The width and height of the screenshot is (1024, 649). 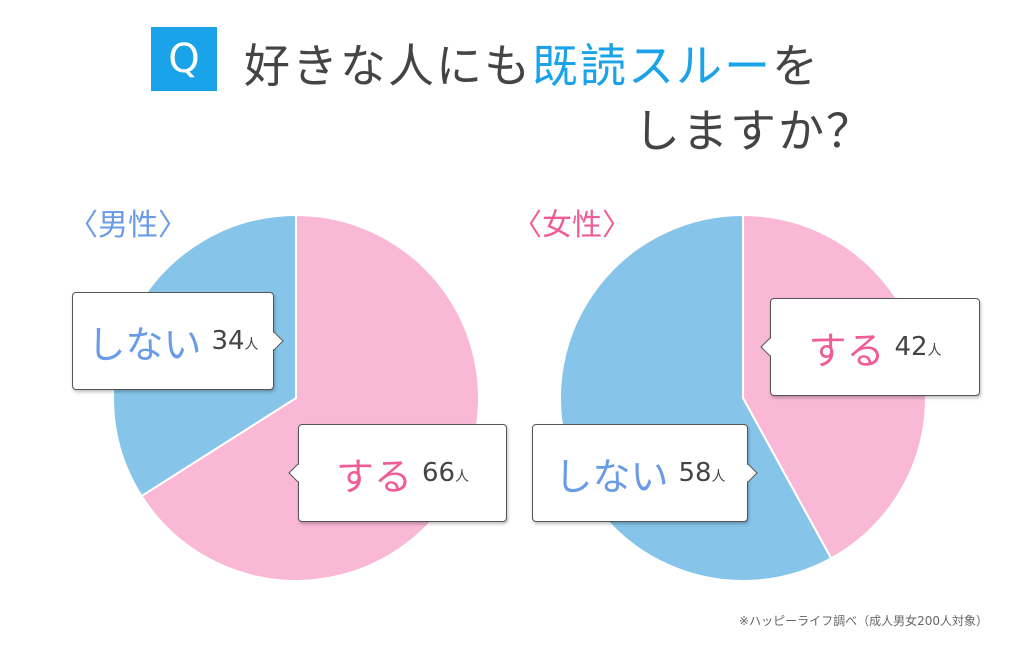 I want to click on slice-value: 66, so click(x=438, y=473).